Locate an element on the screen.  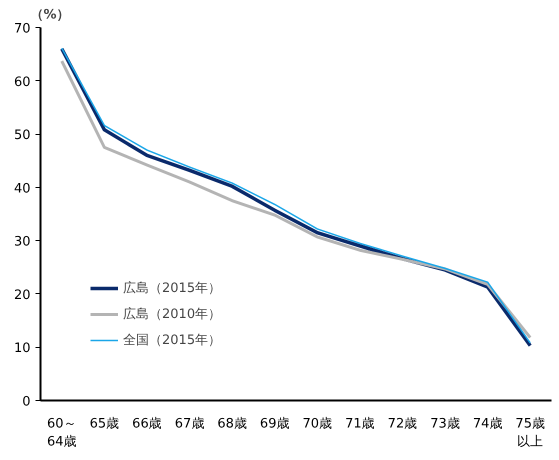
y-tick-label: 40 is located at coordinates (22, 188).